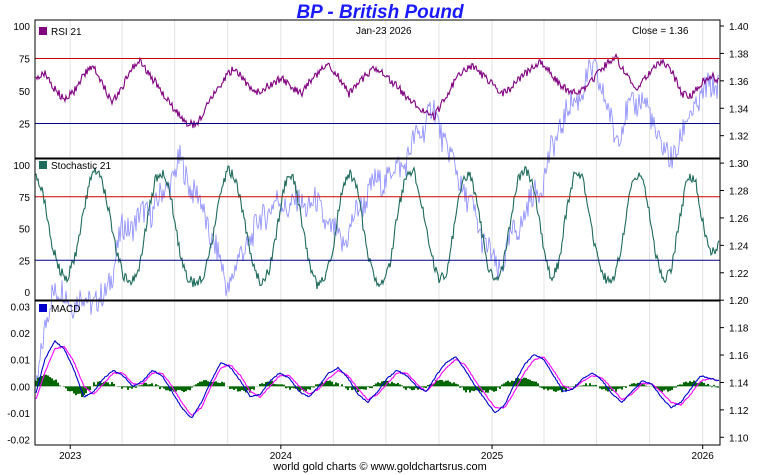 Image resolution: width=760 pixels, height=475 pixels. I want to click on right-tick-label: 1.18, so click(739, 329).